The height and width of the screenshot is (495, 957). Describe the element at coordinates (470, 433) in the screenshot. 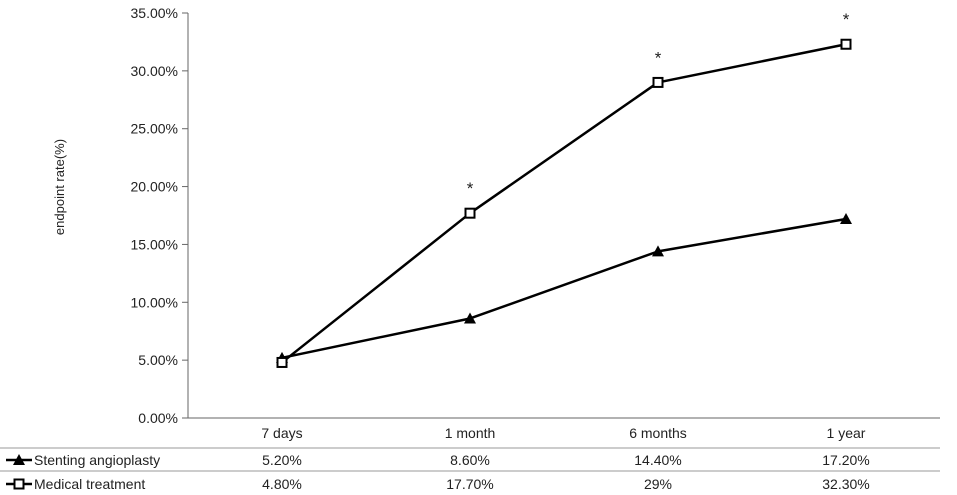

I see `x-tick-label: 1 month` at that location.